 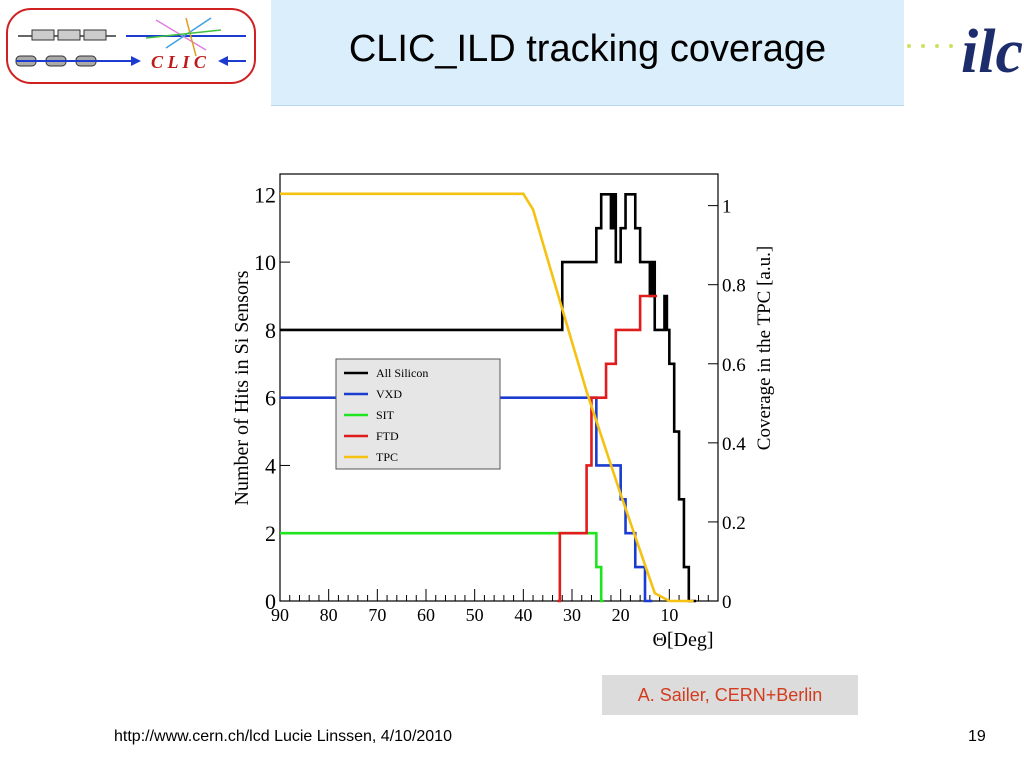 I want to click on legend-label: All Silicon, so click(x=402, y=373).